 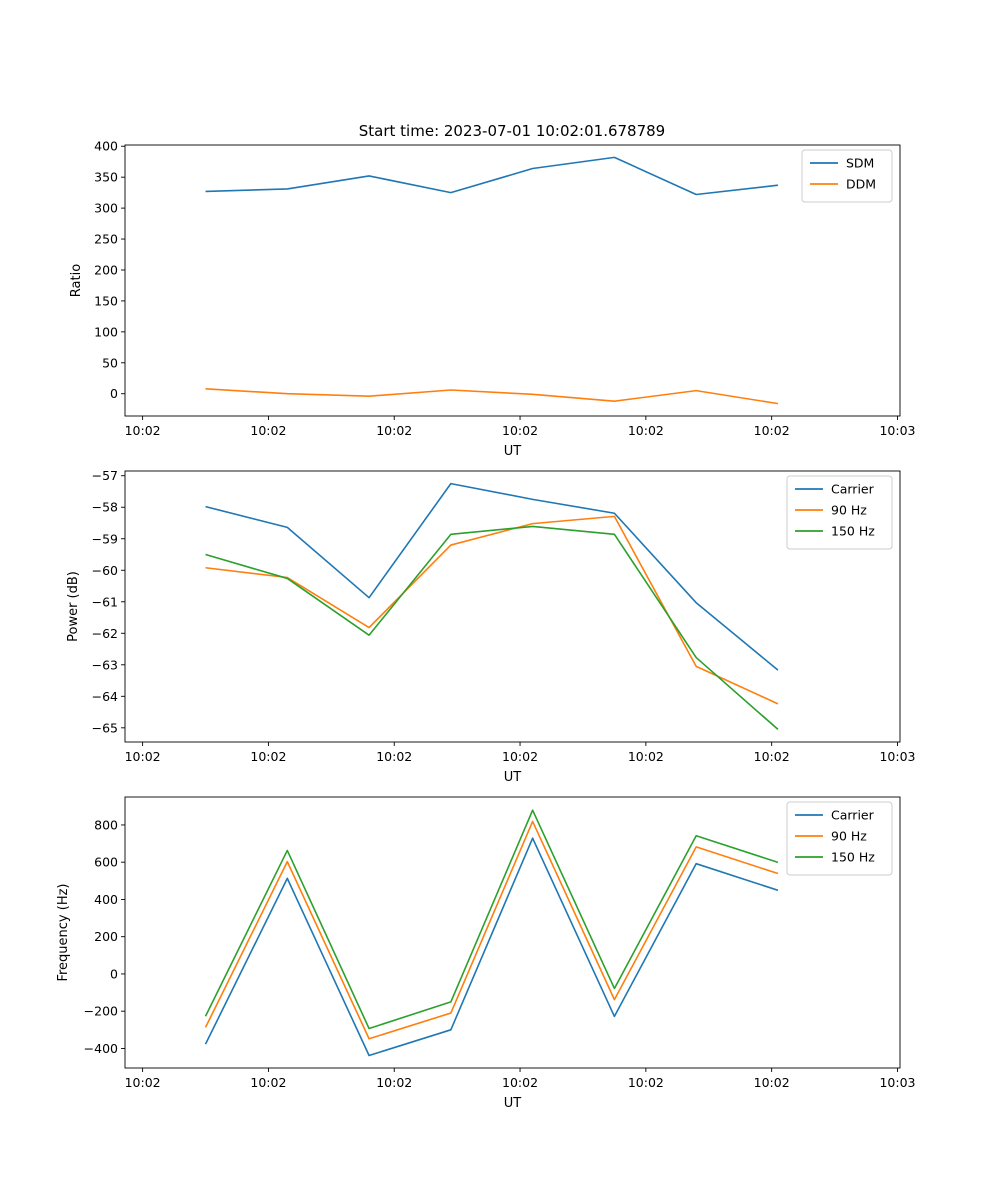 What do you see at coordinates (63, 932) in the screenshot?
I see `frequency-ylabel: Frequency (Hz)` at bounding box center [63, 932].